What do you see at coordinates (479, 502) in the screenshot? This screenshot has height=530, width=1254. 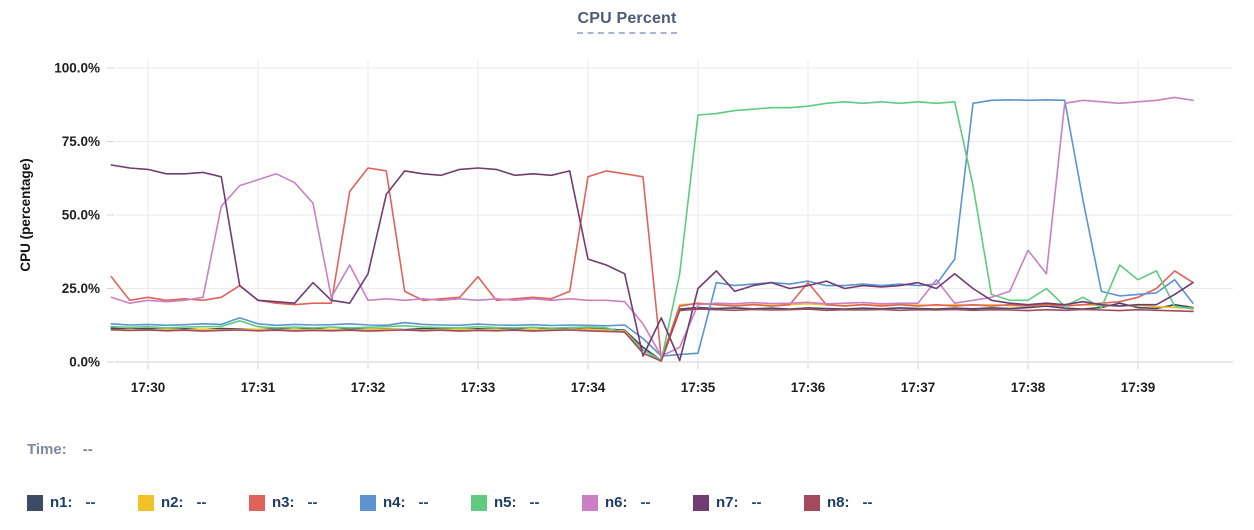 I see `legend-swatch-n5` at bounding box center [479, 502].